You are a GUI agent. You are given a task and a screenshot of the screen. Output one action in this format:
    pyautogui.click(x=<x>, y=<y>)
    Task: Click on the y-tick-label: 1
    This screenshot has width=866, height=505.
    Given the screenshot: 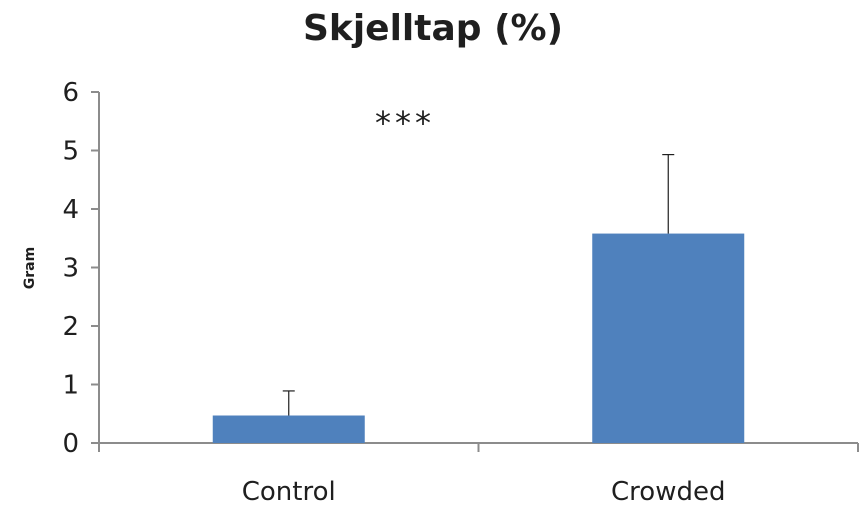 What is the action you would take?
    pyautogui.click(x=70, y=386)
    